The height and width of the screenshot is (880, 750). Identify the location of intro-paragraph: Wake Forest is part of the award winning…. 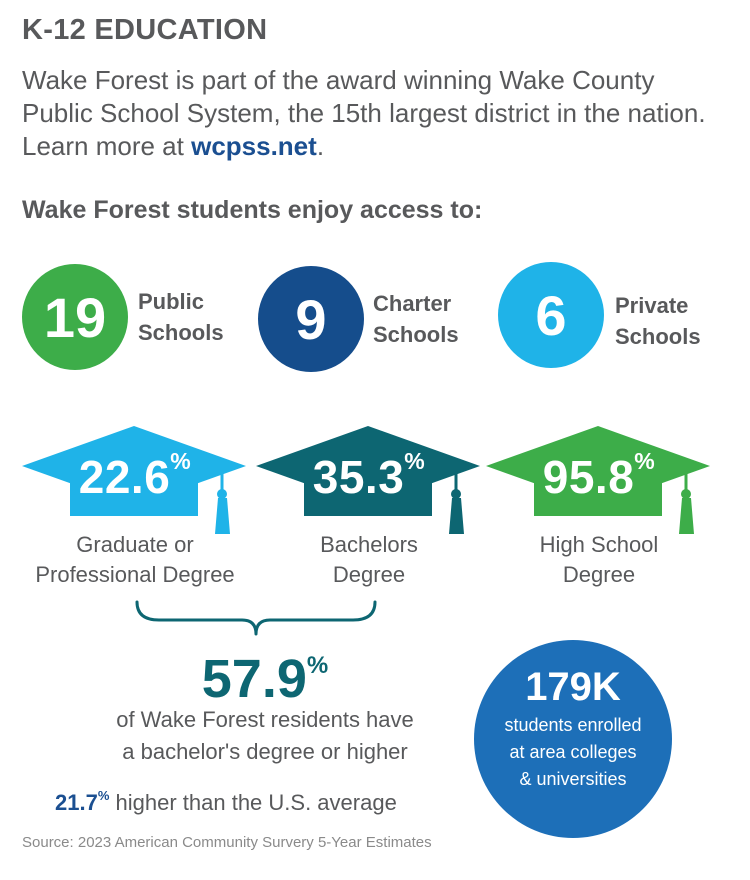
(377, 113).